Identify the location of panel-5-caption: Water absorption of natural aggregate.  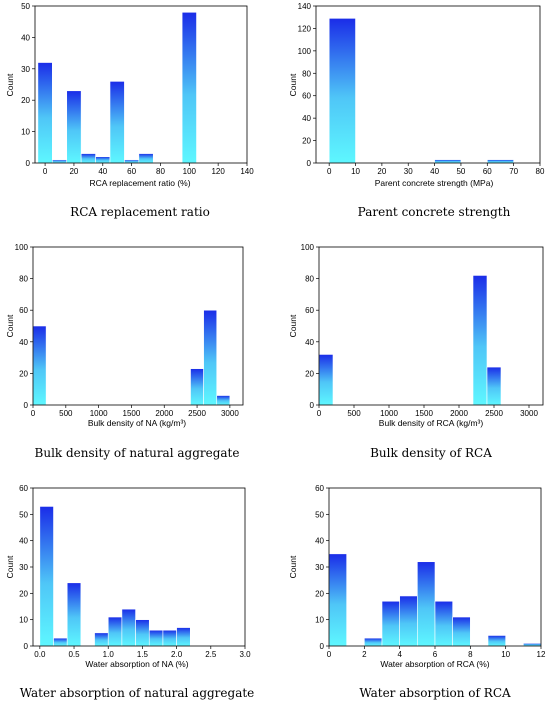
(137, 693).